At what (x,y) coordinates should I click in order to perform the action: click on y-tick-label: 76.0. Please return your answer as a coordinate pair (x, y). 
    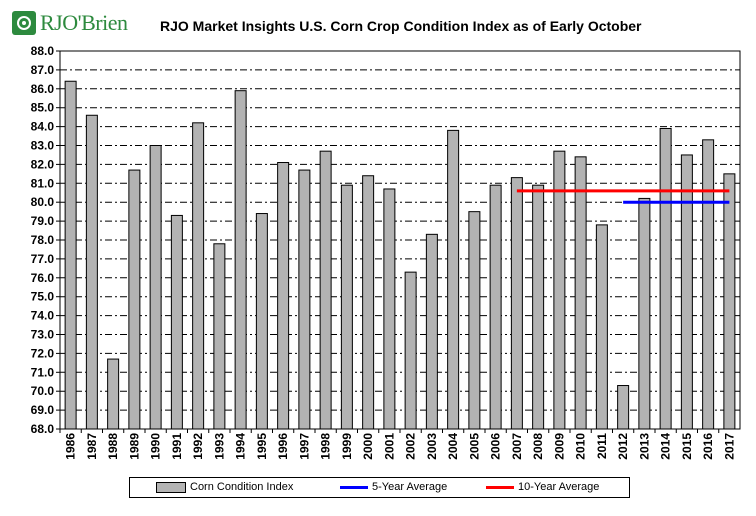
    Looking at the image, I should click on (43, 278).